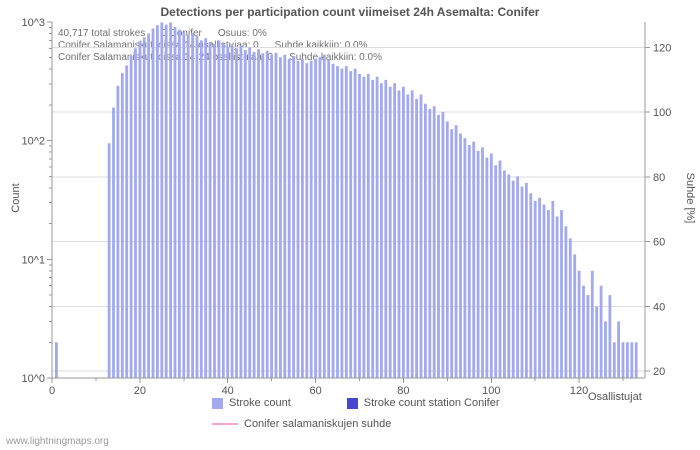  What do you see at coordinates (57, 441) in the screenshot?
I see `watermark-link: www.lightningmaps.org` at bounding box center [57, 441].